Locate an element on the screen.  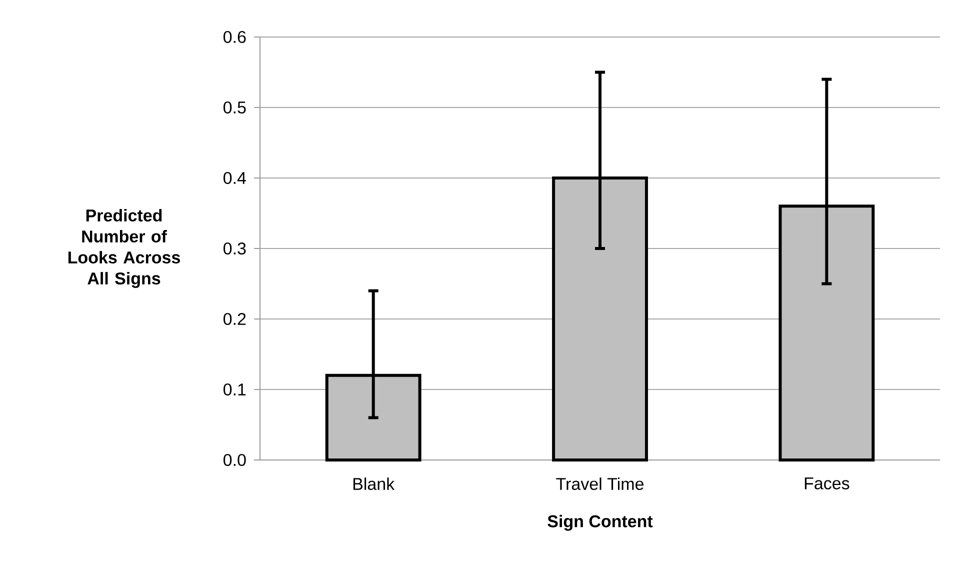
x-tick-label: Travel Time is located at coordinates (600, 484).